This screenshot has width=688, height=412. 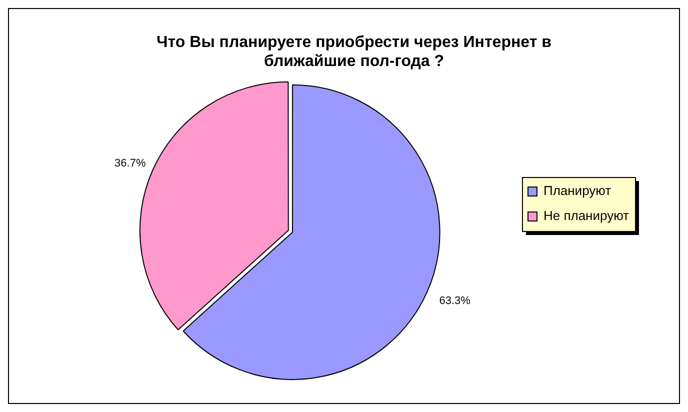 I want to click on legend-label: Планируют, so click(x=577, y=190).